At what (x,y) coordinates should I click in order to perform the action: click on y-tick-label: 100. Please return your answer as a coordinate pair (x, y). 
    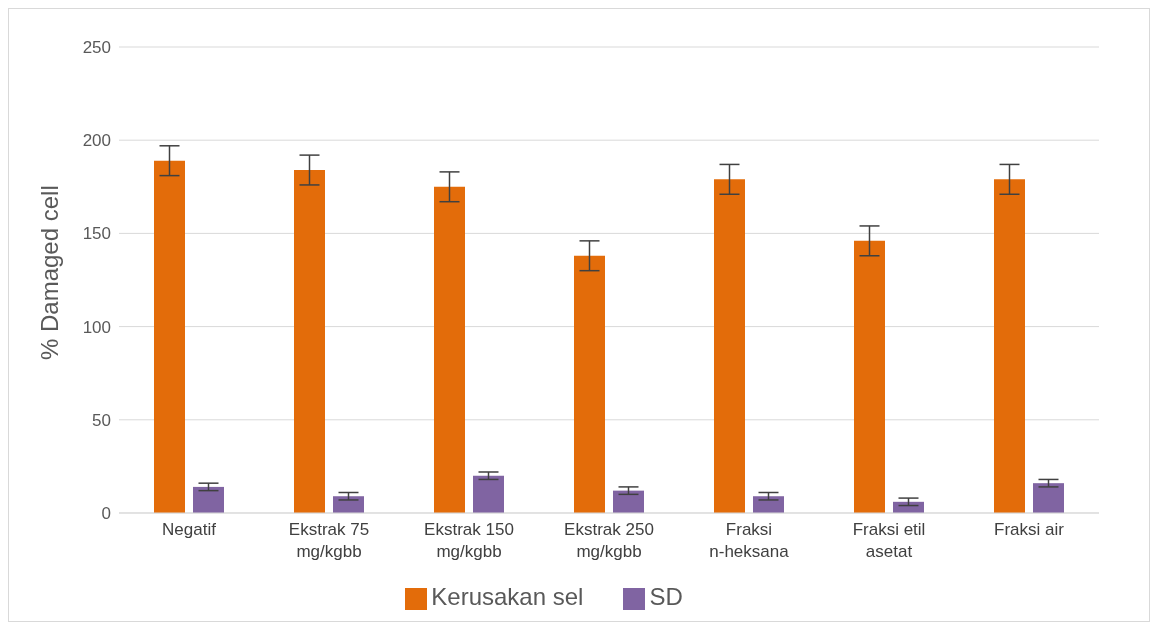
    Looking at the image, I should click on (96, 327).